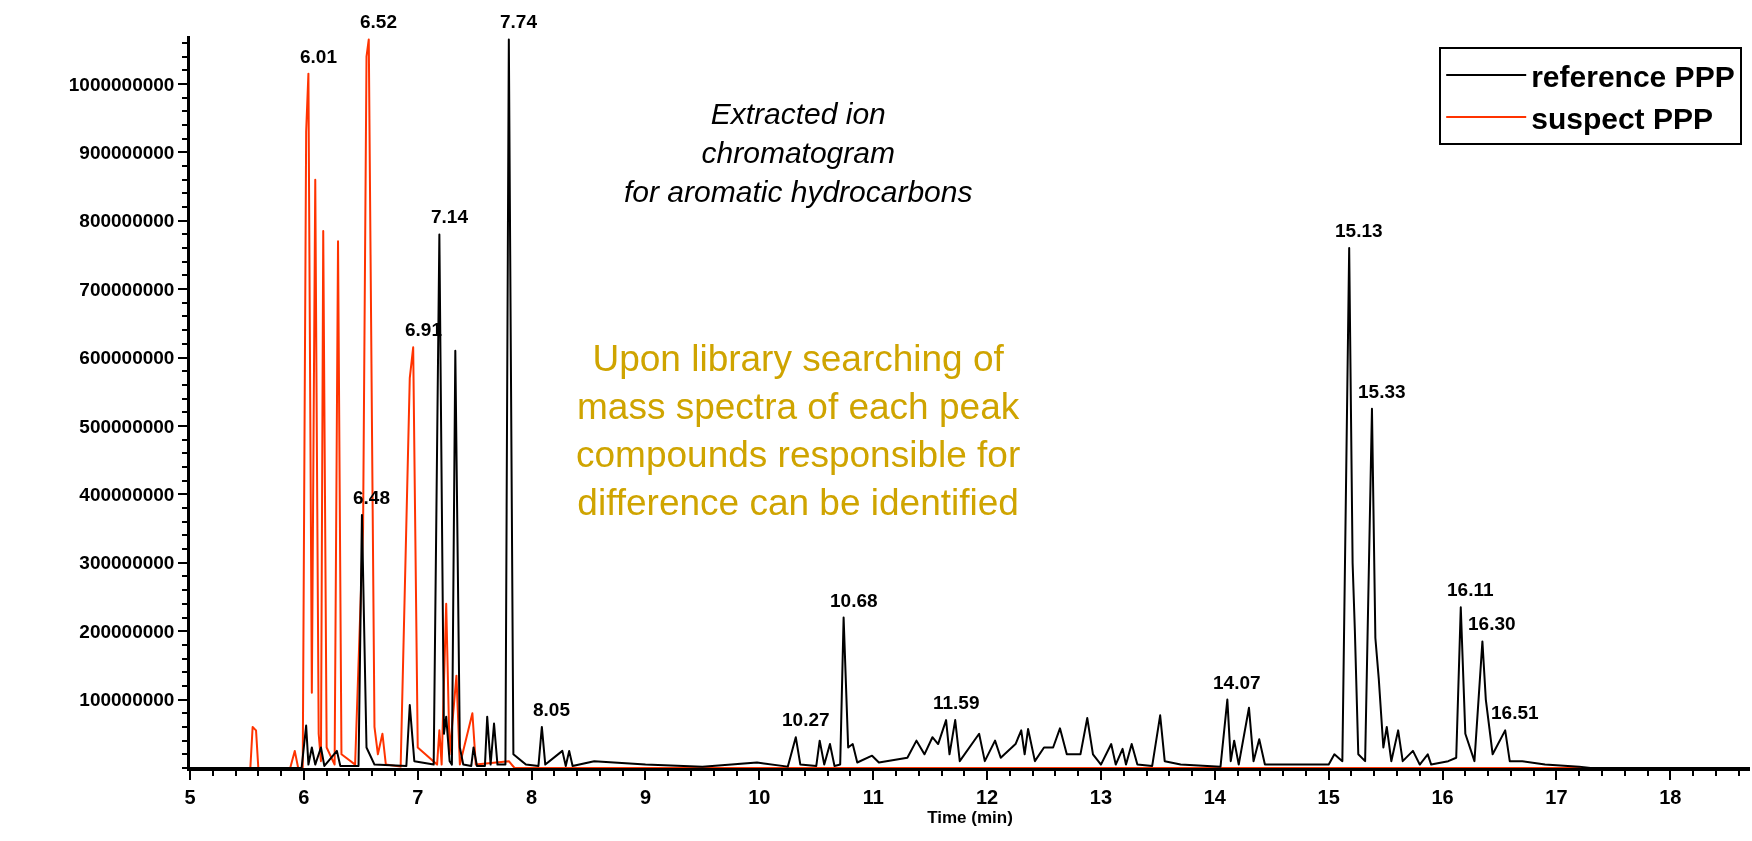 This screenshot has width=1752, height=841. Describe the element at coordinates (1442, 796) in the screenshot. I see `x-tick-label: 16` at that location.